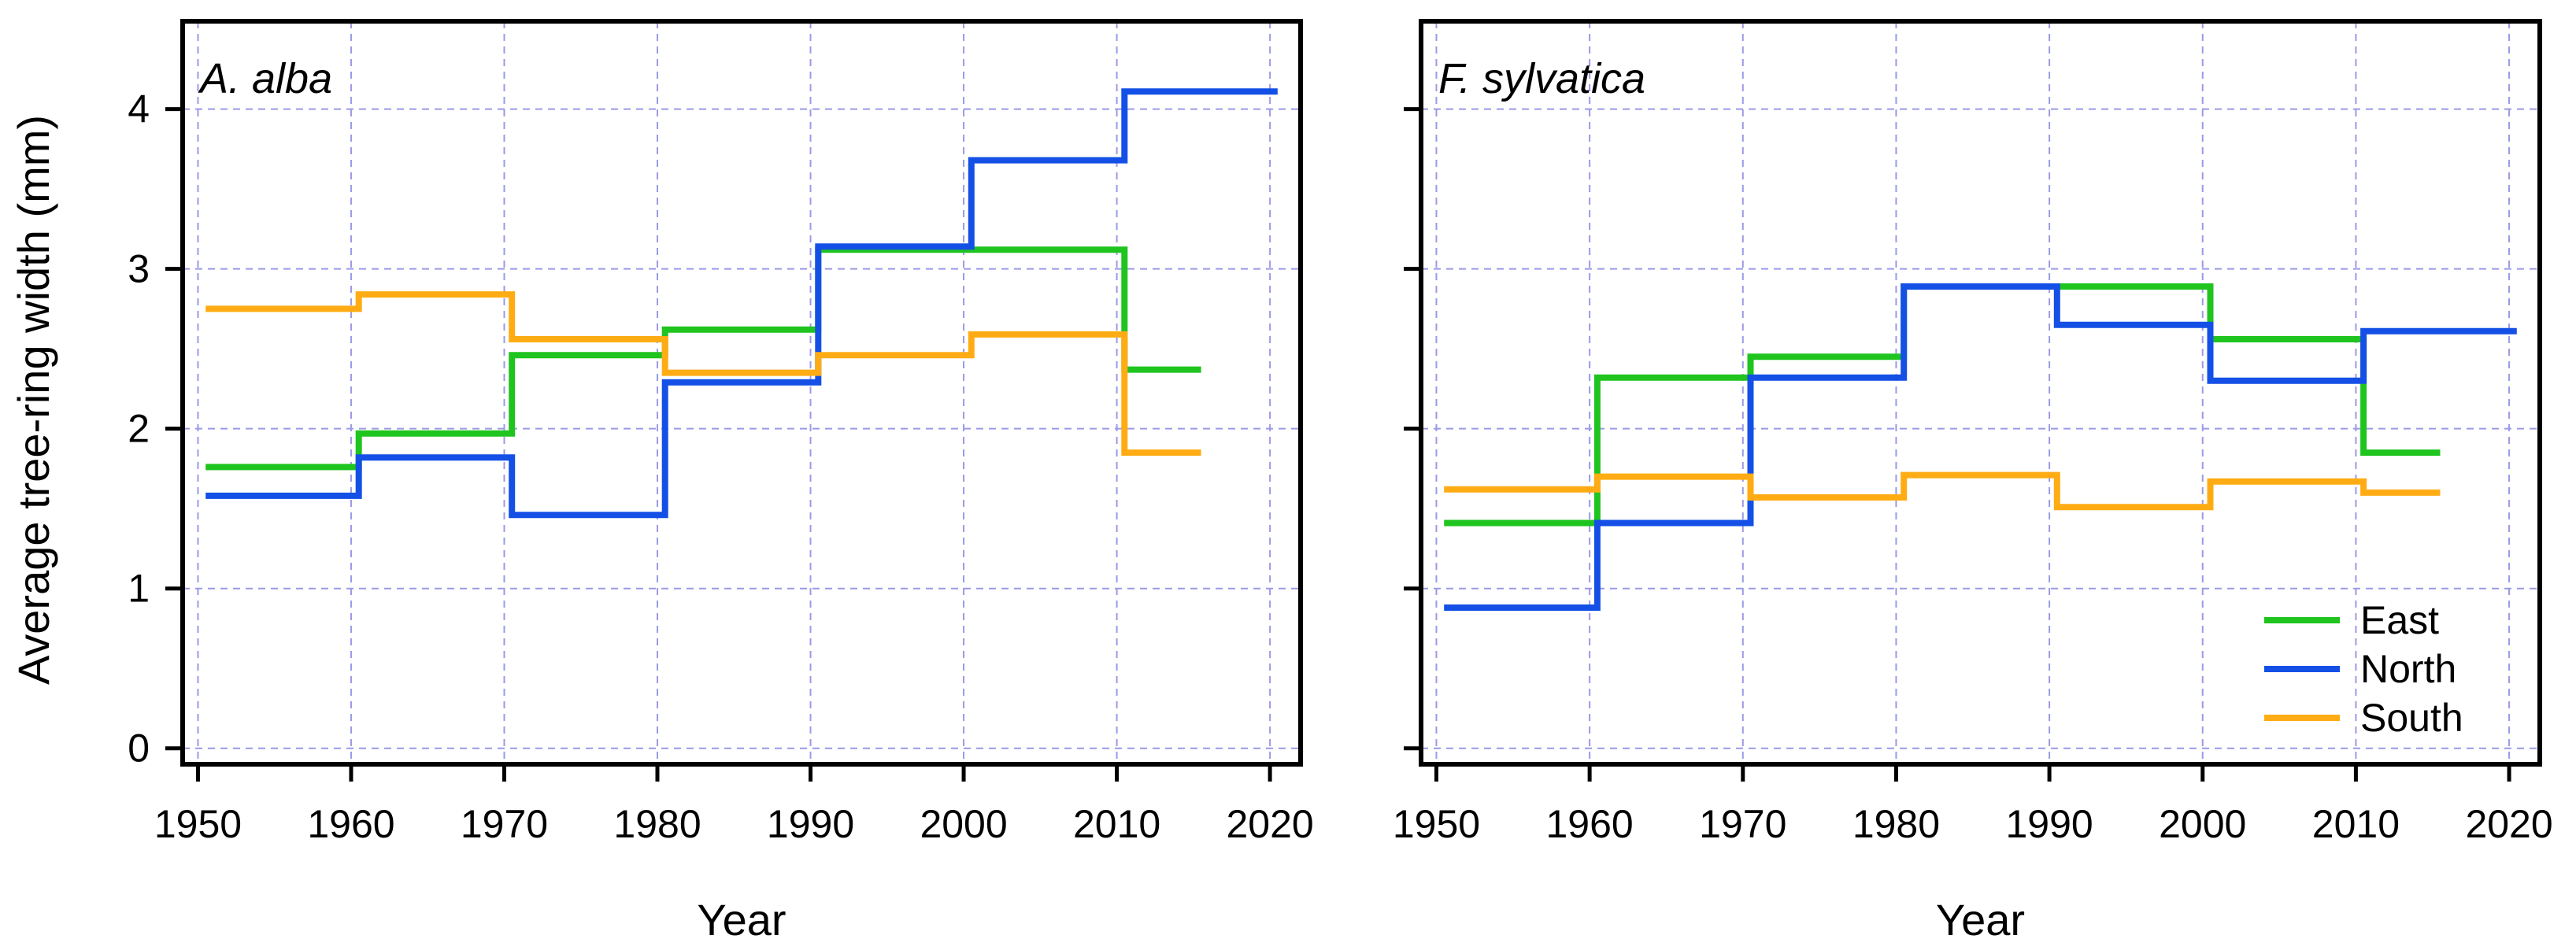 This screenshot has height=950, width=2576. Describe the element at coordinates (139, 109) in the screenshot. I see `y-tick-label: 4` at that location.